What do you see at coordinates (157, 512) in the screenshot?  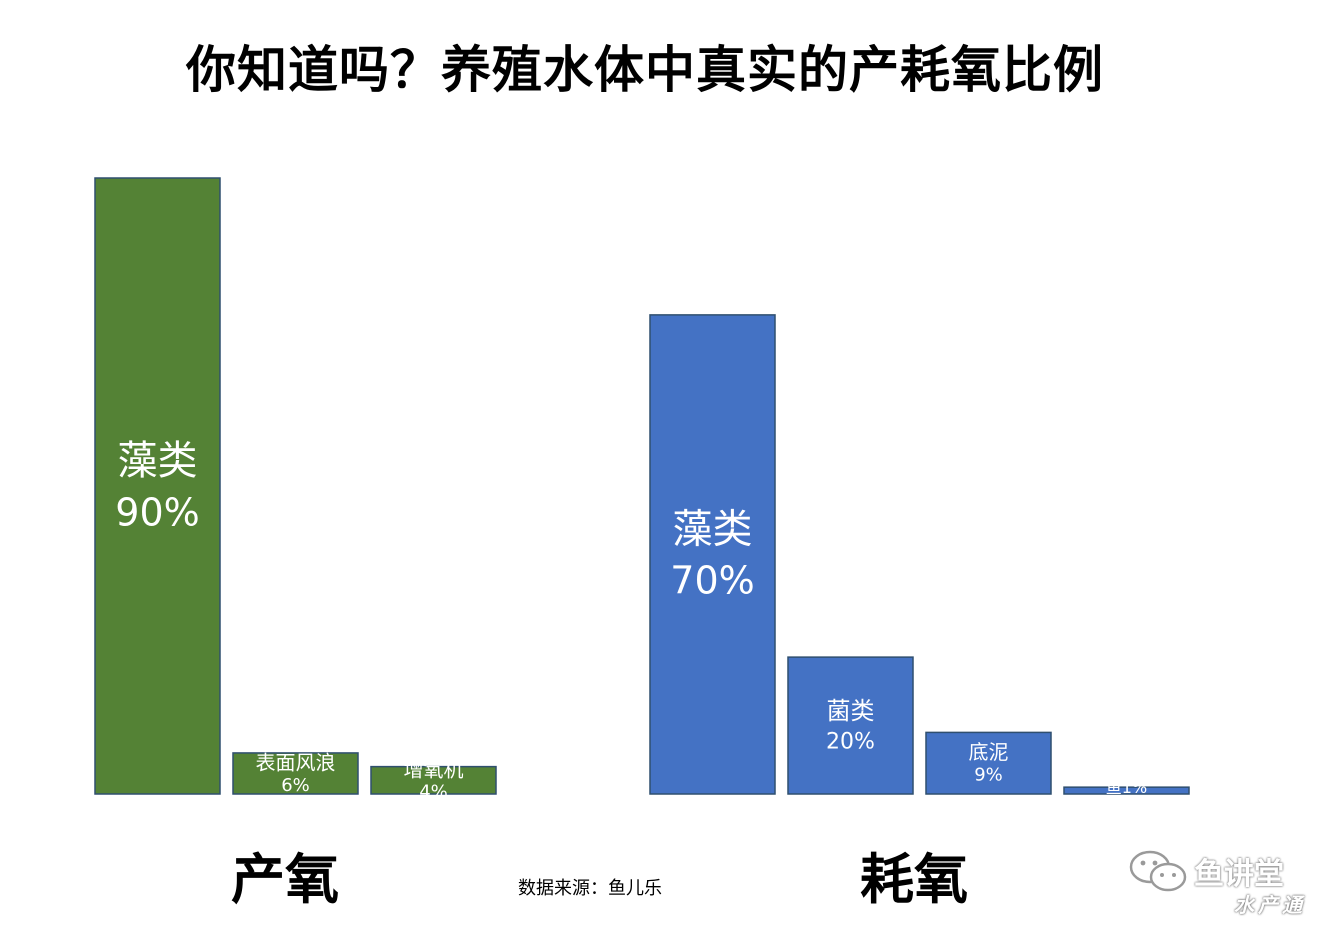 I see `bar-value-production-0: 90%` at bounding box center [157, 512].